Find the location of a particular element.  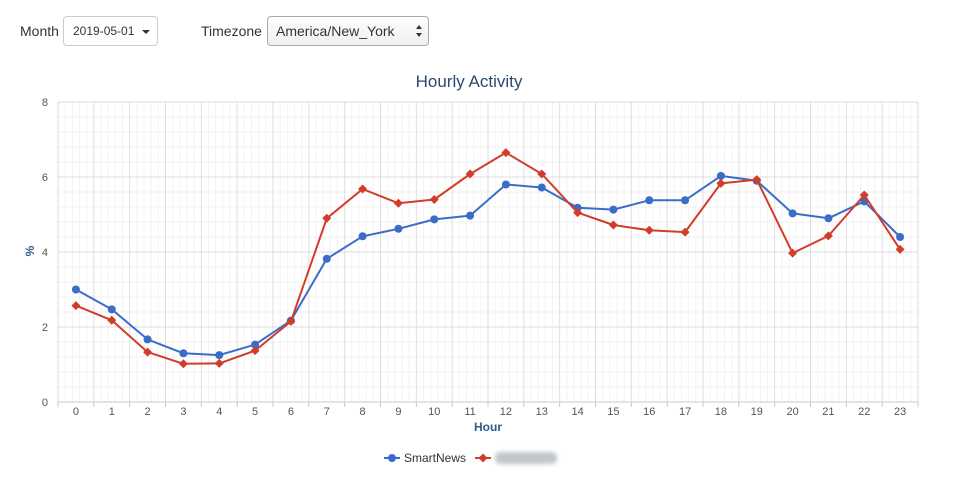

legend-label-redacted is located at coordinates (526, 458).